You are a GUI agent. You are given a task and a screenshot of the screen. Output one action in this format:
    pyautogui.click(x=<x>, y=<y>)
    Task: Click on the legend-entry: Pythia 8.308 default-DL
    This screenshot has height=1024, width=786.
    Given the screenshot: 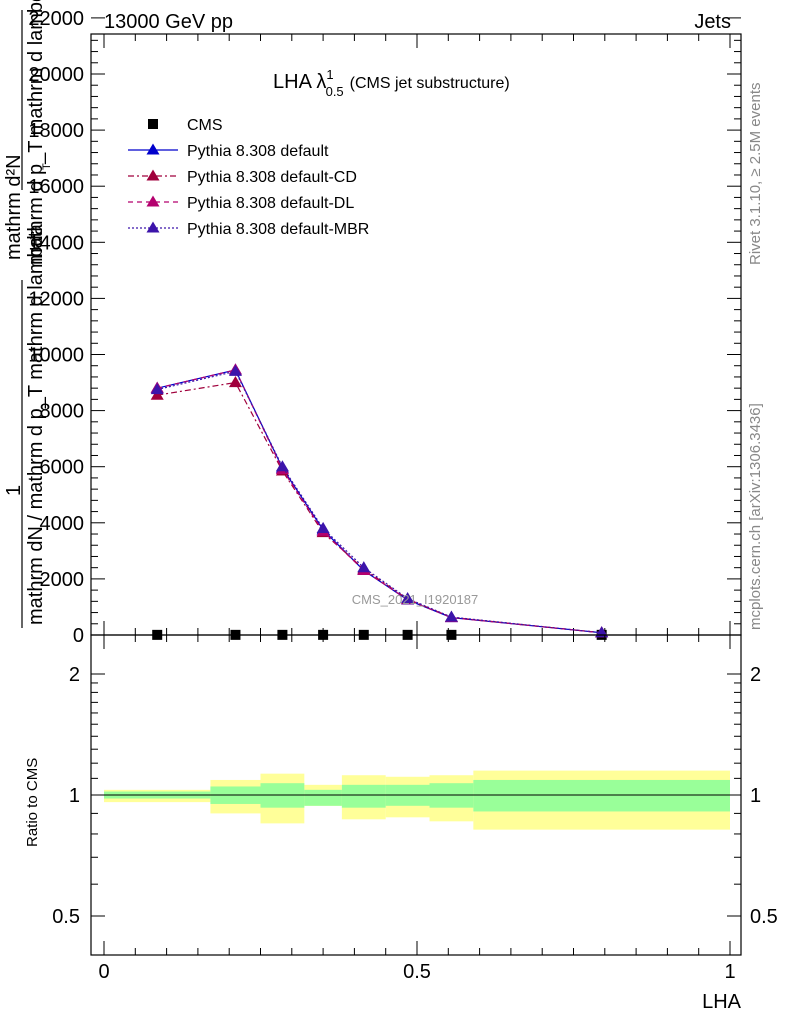 What is the action you would take?
    pyautogui.click(x=241, y=203)
    